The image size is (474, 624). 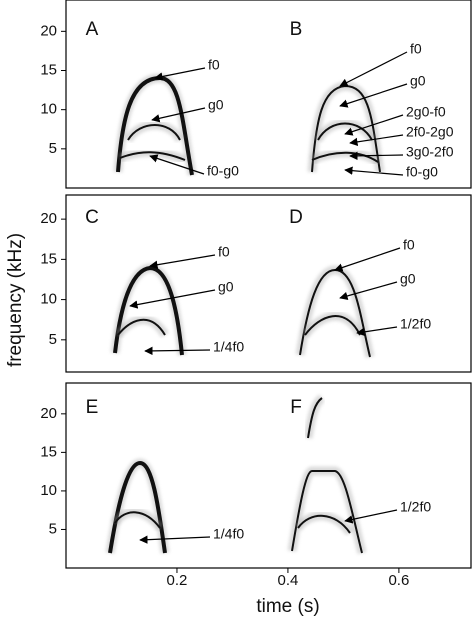 What do you see at coordinates (92, 29) in the screenshot?
I see `panel-letter: A` at bounding box center [92, 29].